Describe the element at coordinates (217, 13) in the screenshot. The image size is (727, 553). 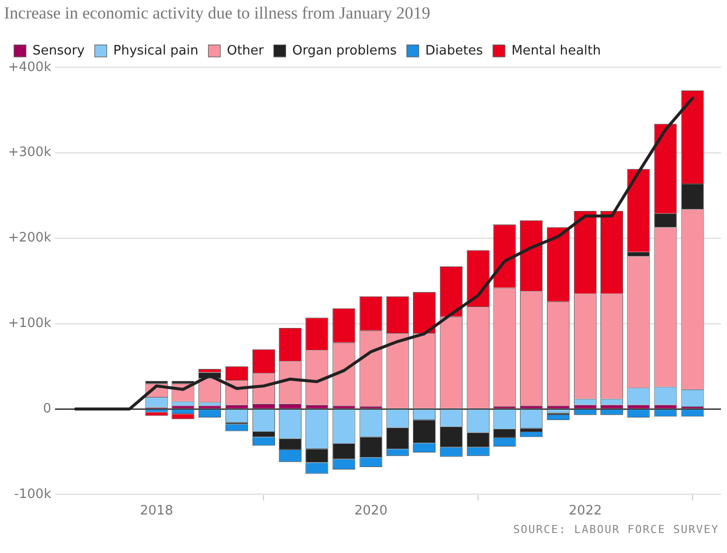
I see `chart-title: Increase in economic activity due to illness from January 2019` at that location.